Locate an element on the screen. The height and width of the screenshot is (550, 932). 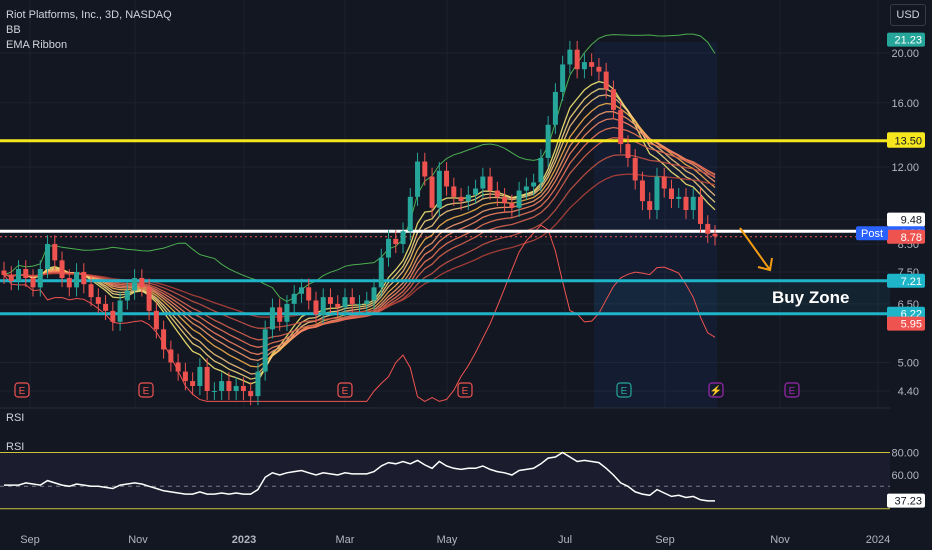
symbol-title: Riot Platforms, Inc., 3D, NASDAQ is located at coordinates (89, 15).